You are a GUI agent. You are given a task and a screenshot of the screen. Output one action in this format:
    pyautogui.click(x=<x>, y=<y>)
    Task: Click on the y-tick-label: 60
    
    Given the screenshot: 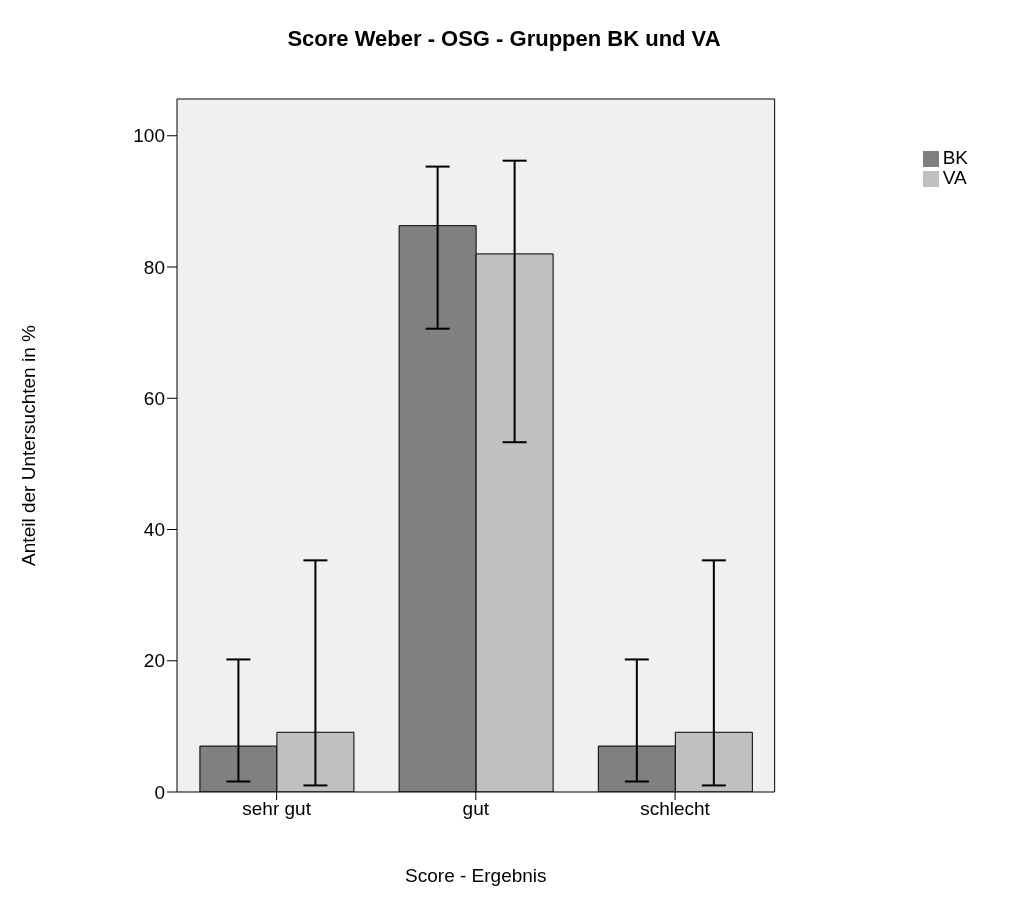 What is the action you would take?
    pyautogui.click(x=154, y=398)
    